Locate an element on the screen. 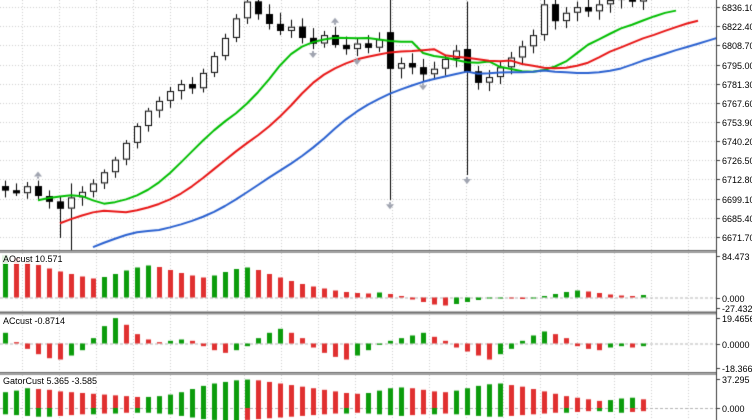 Image resolution: width=752 pixels, height=420 pixels. price-axis-label: 6753.90 is located at coordinates (737, 123).